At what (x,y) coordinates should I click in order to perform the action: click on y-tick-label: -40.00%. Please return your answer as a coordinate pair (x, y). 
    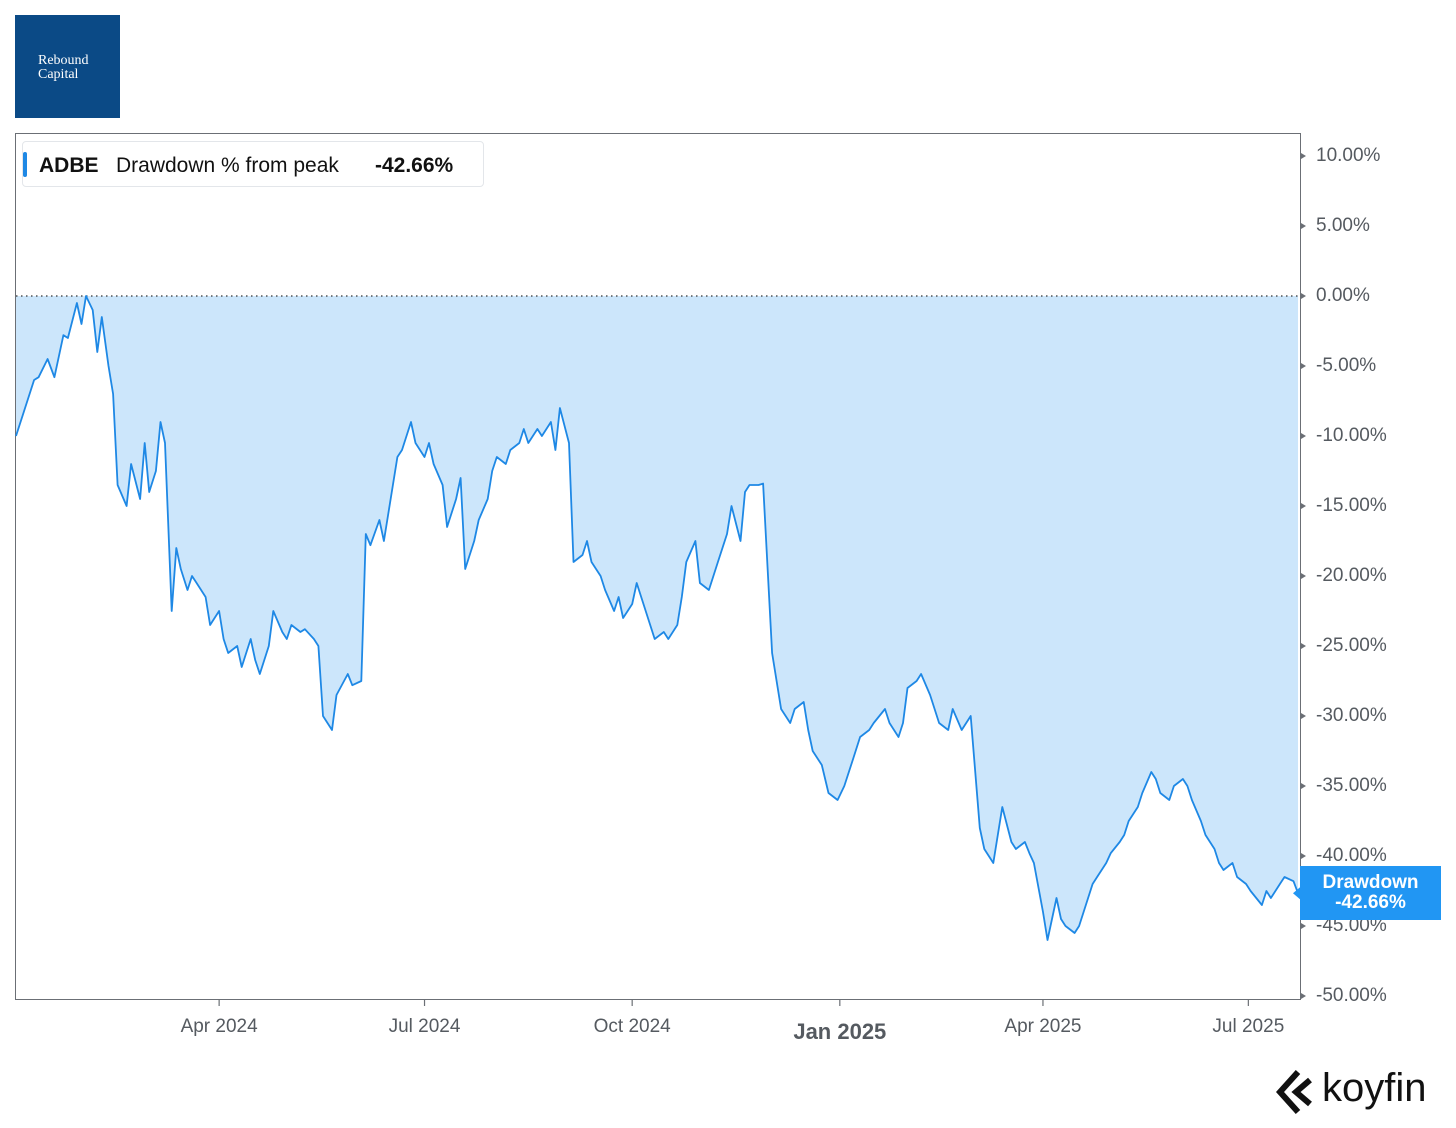
    Looking at the image, I should click on (1351, 855).